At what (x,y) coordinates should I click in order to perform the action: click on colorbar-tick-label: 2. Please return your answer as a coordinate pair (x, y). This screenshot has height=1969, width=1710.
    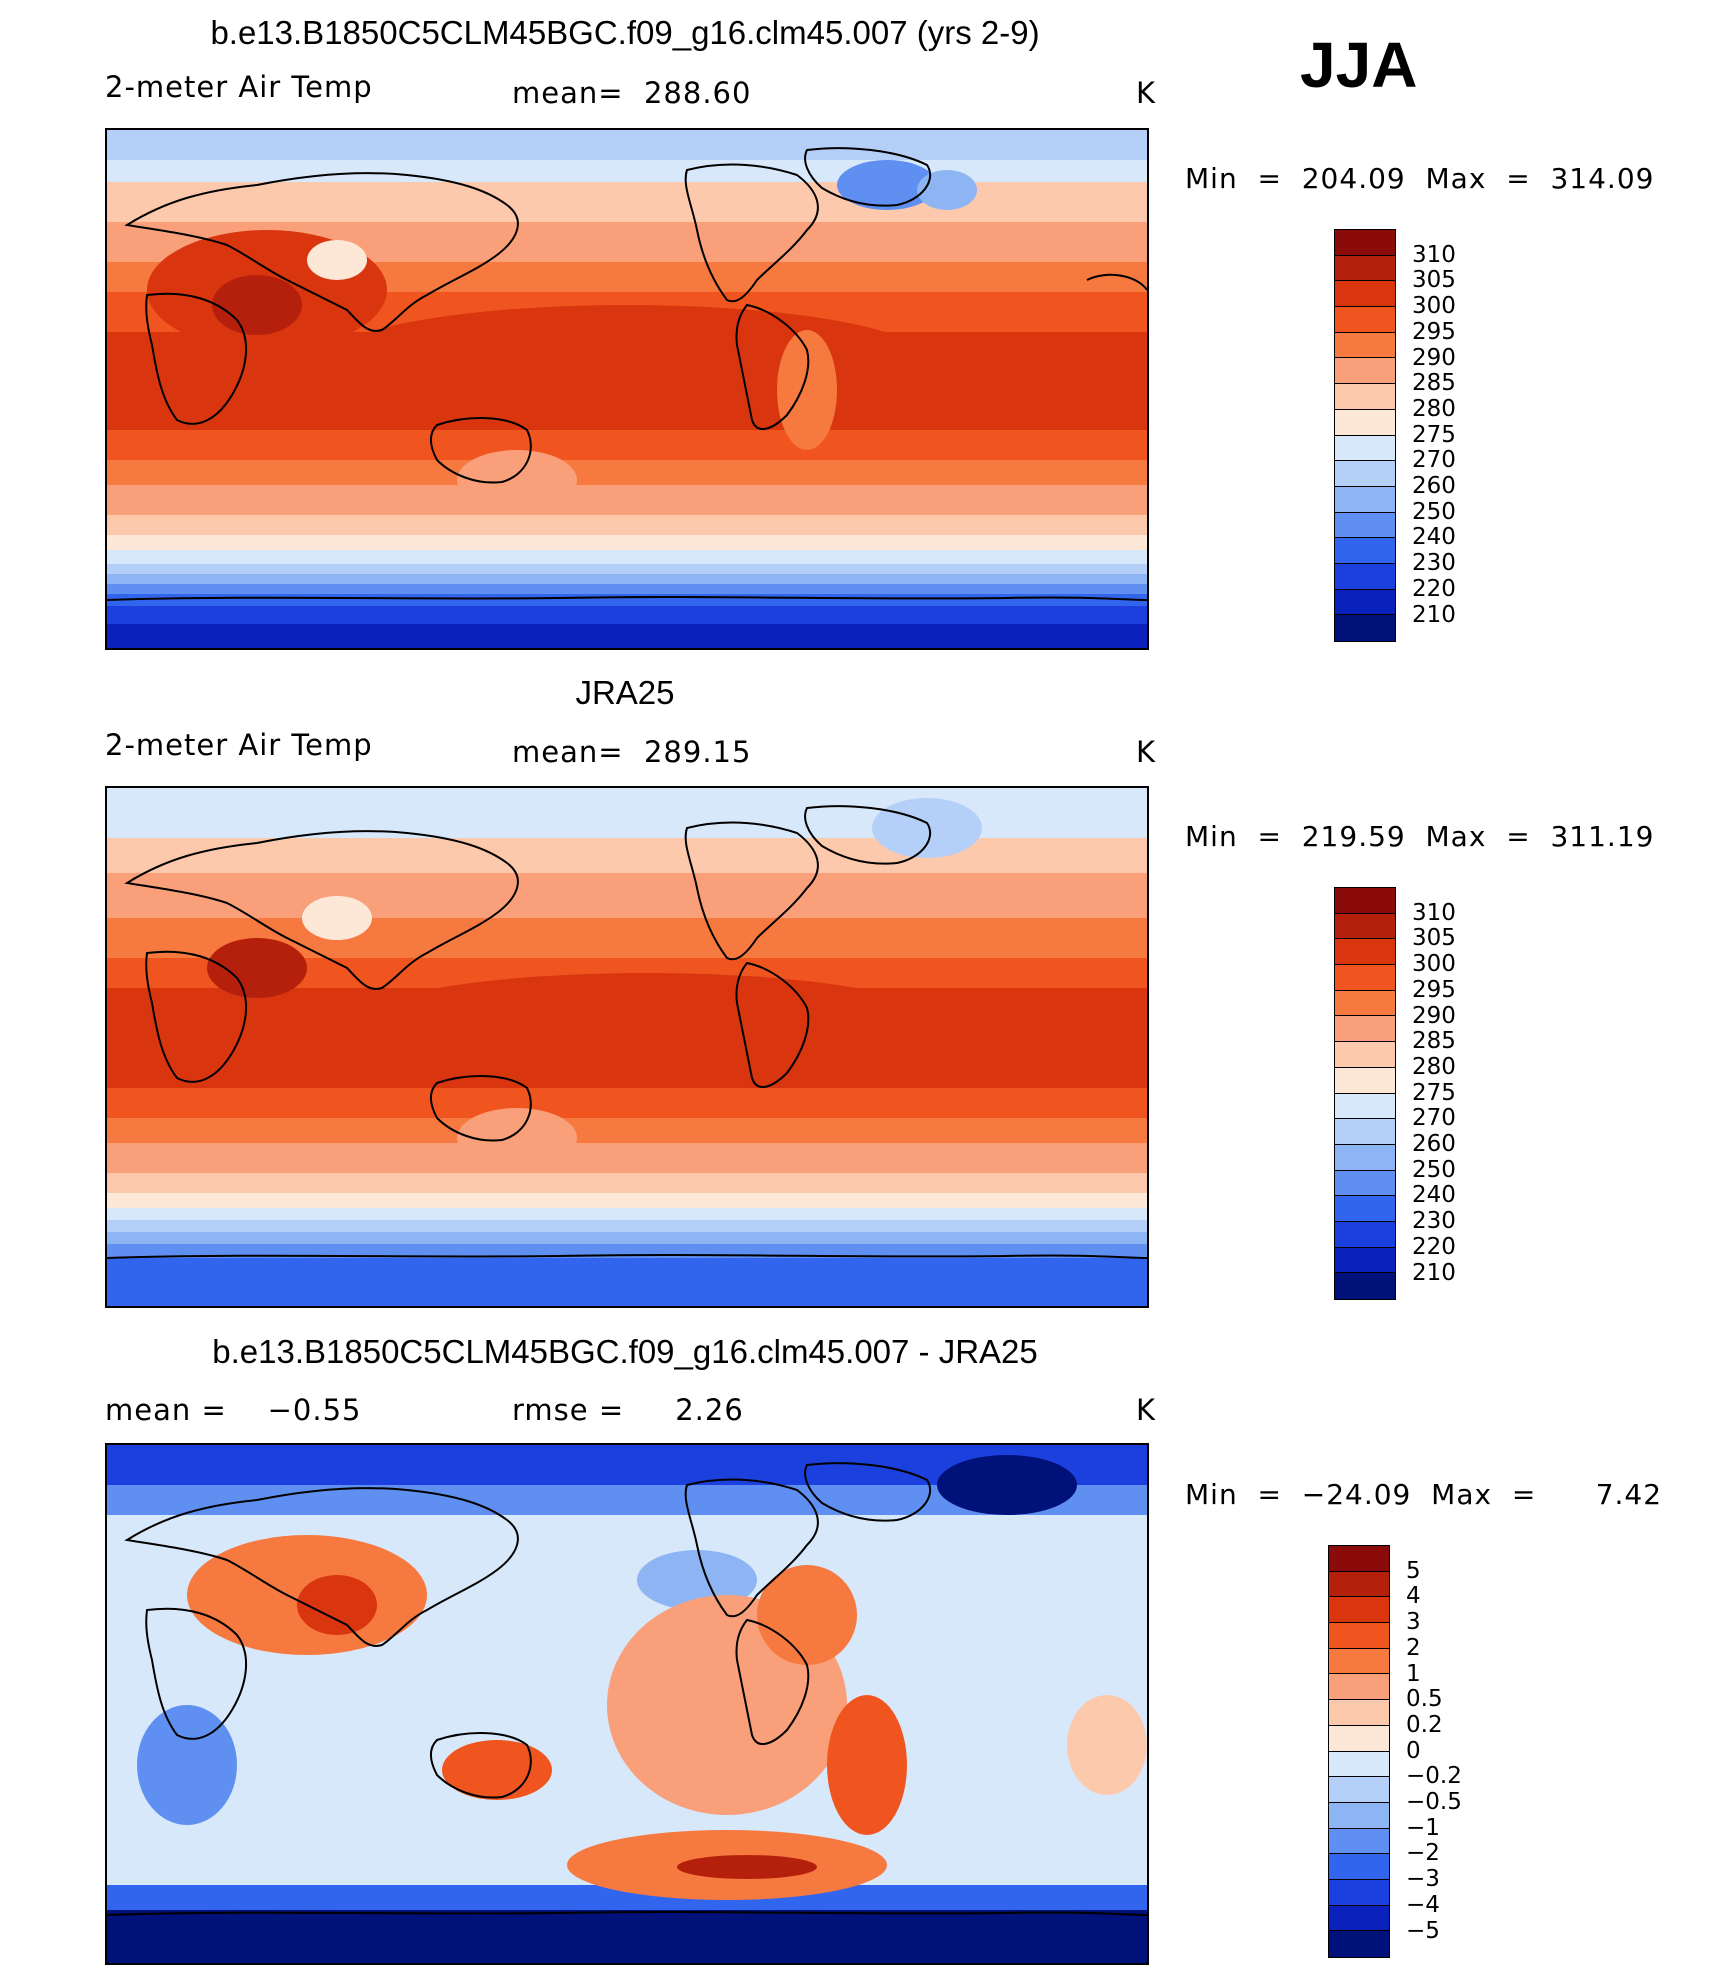
    Looking at the image, I should click on (1413, 1647).